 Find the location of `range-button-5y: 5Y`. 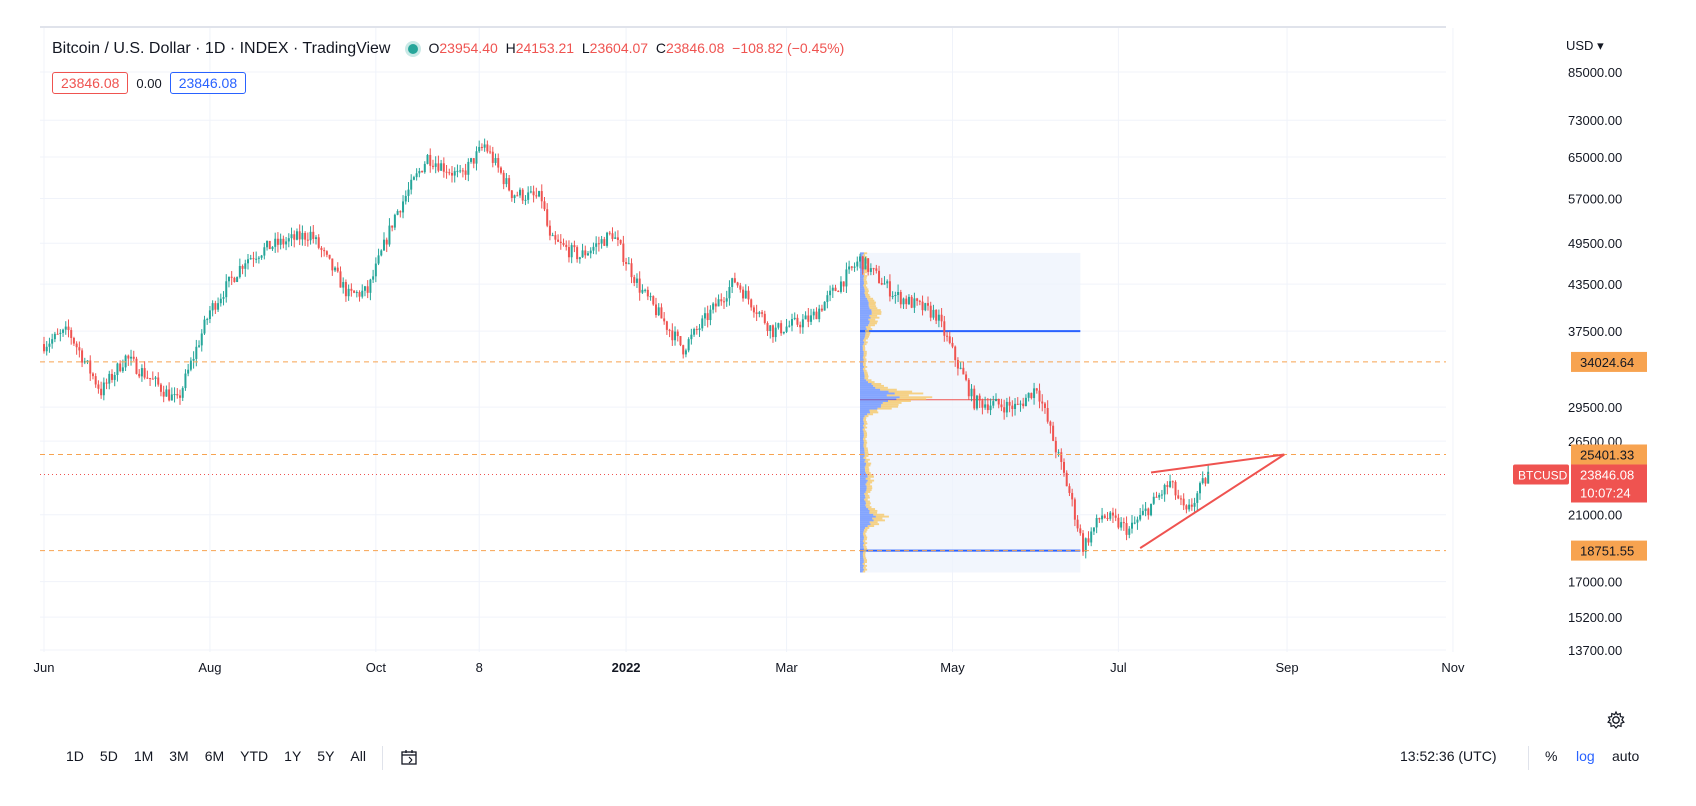

range-button-5y: 5Y is located at coordinates (326, 756).